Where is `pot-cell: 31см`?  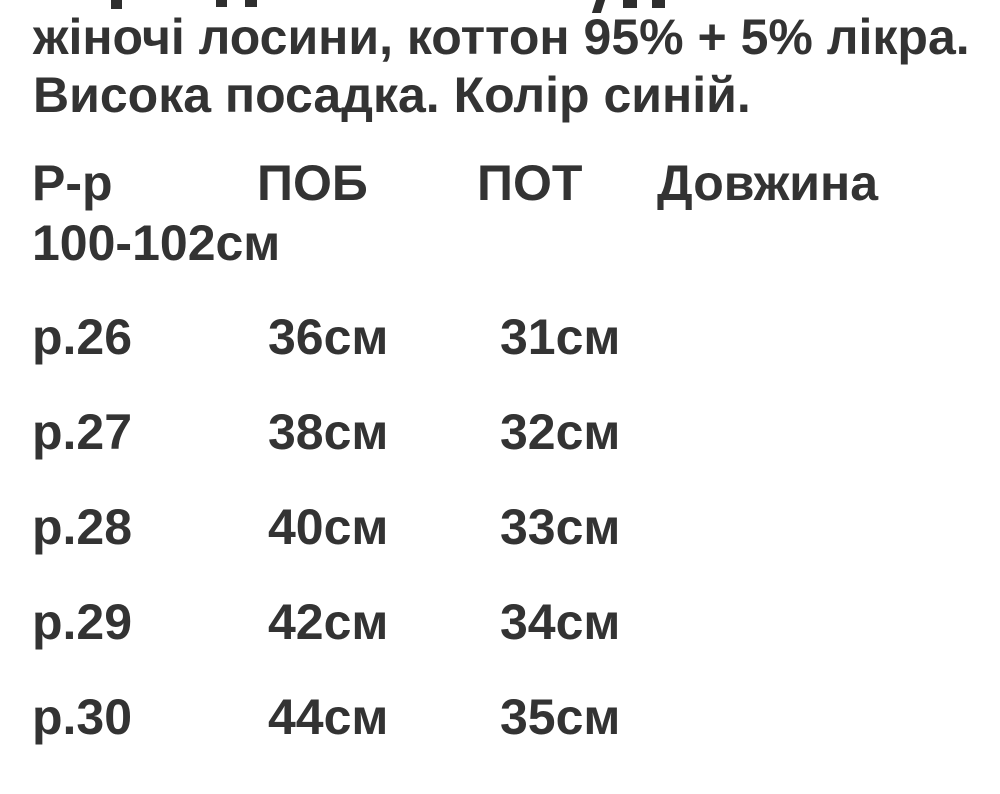
pot-cell: 31см is located at coordinates (560, 337).